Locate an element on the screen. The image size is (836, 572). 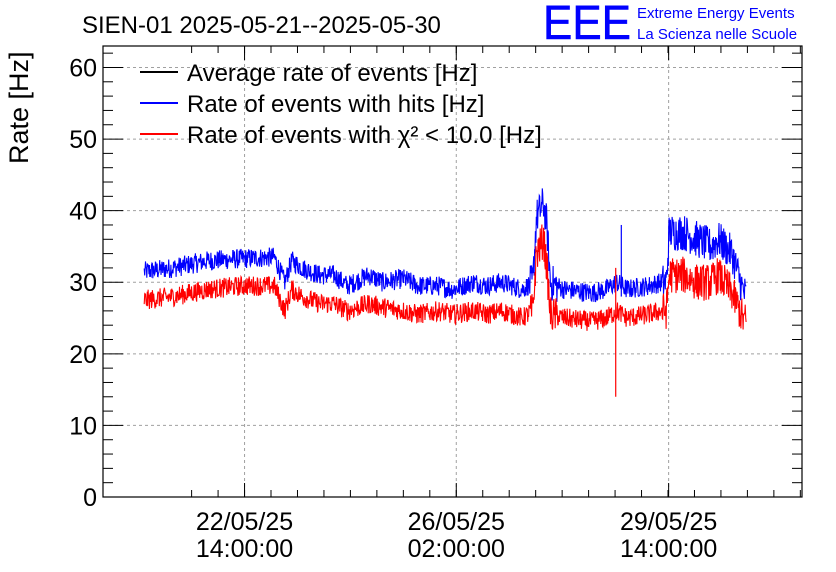
y-axis-label: Rate [Hz] is located at coordinates (19, 107).